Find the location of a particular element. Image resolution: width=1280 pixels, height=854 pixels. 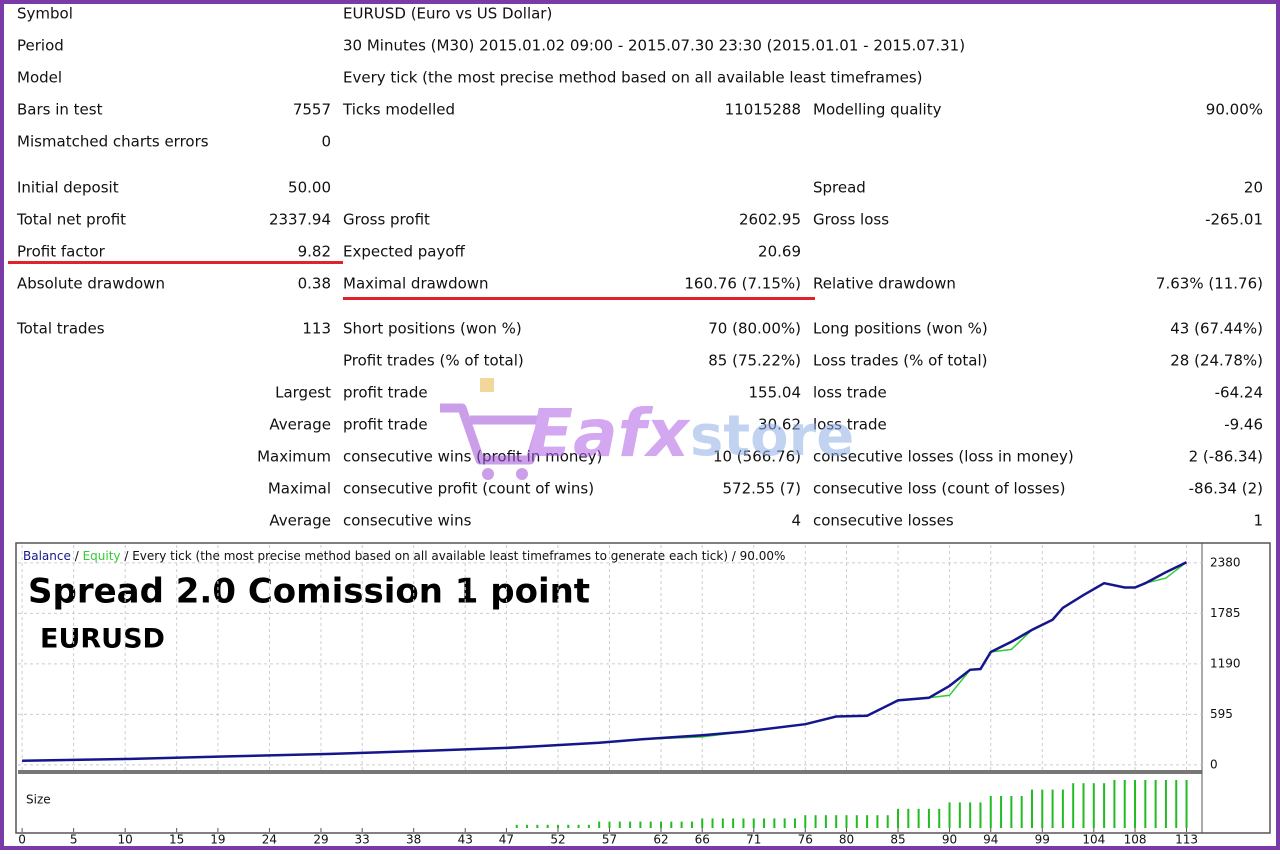

x-tick-label: 33 is located at coordinates (362, 840).